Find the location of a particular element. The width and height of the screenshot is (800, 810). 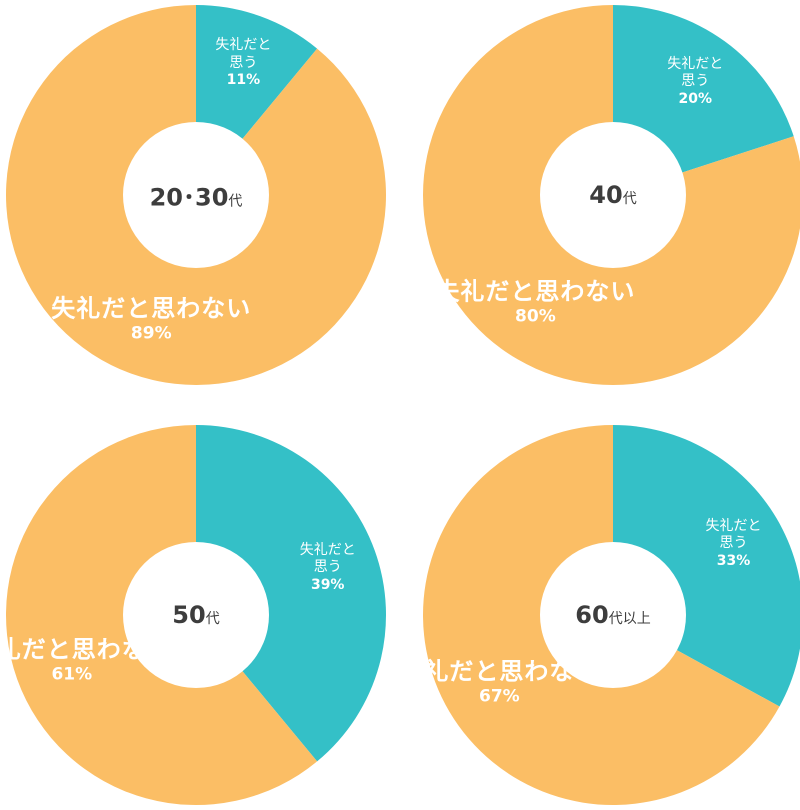

slice-value-label: 33% is located at coordinates (733, 560).